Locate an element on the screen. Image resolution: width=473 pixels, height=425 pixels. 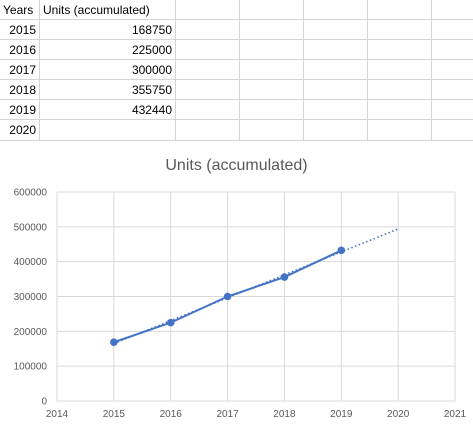
cell-units: 168750 is located at coordinates (151, 30).